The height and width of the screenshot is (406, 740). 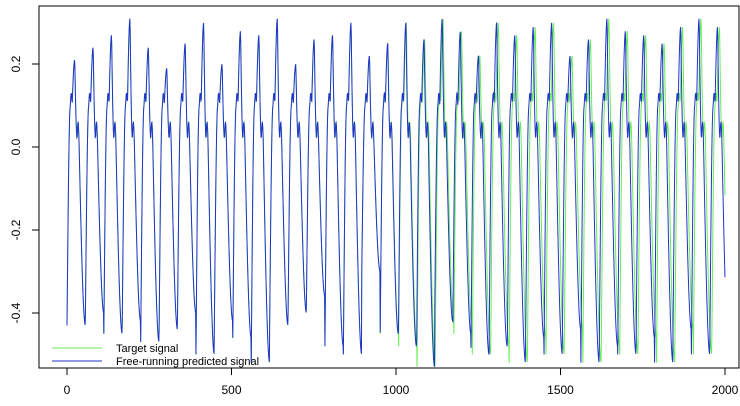 What do you see at coordinates (24, 189) in the screenshot?
I see `y-axis: -0.4 -0.2 0.0 0.2` at bounding box center [24, 189].